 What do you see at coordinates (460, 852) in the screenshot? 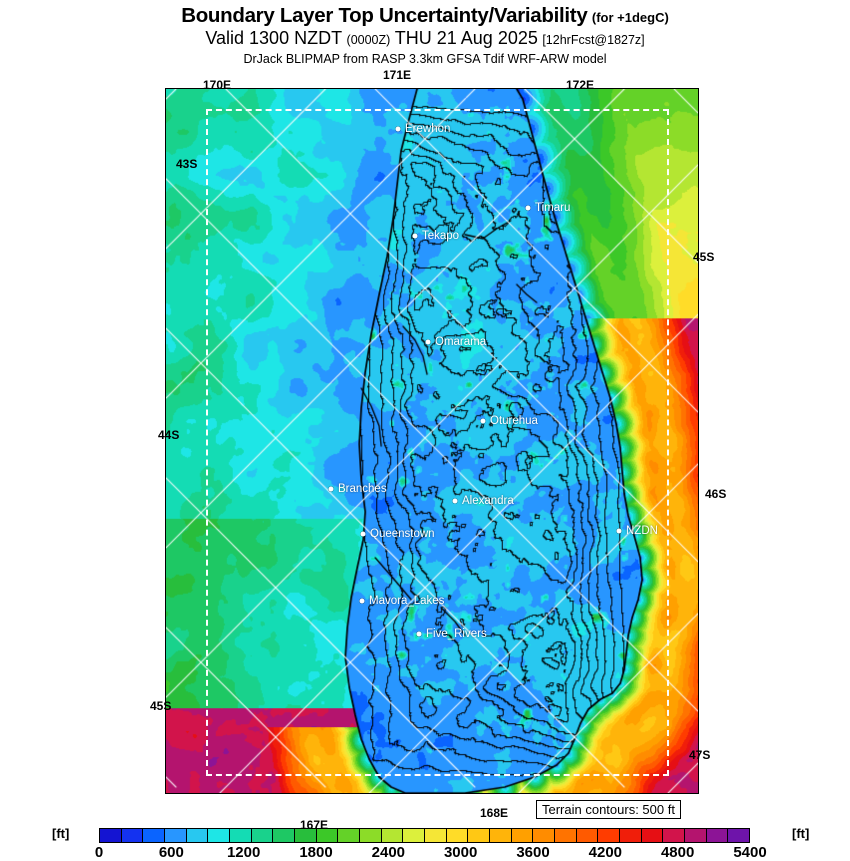
I see `colorbar-tick-3000: 3000` at bounding box center [460, 852].